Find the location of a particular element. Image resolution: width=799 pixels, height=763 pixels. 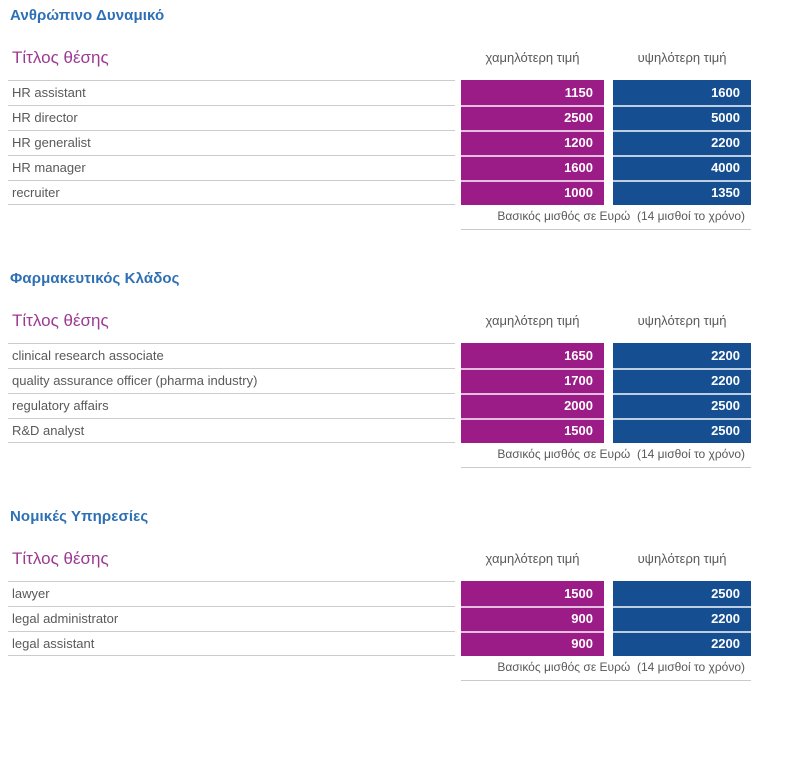

high-value-cell: 5000 is located at coordinates (682, 117).